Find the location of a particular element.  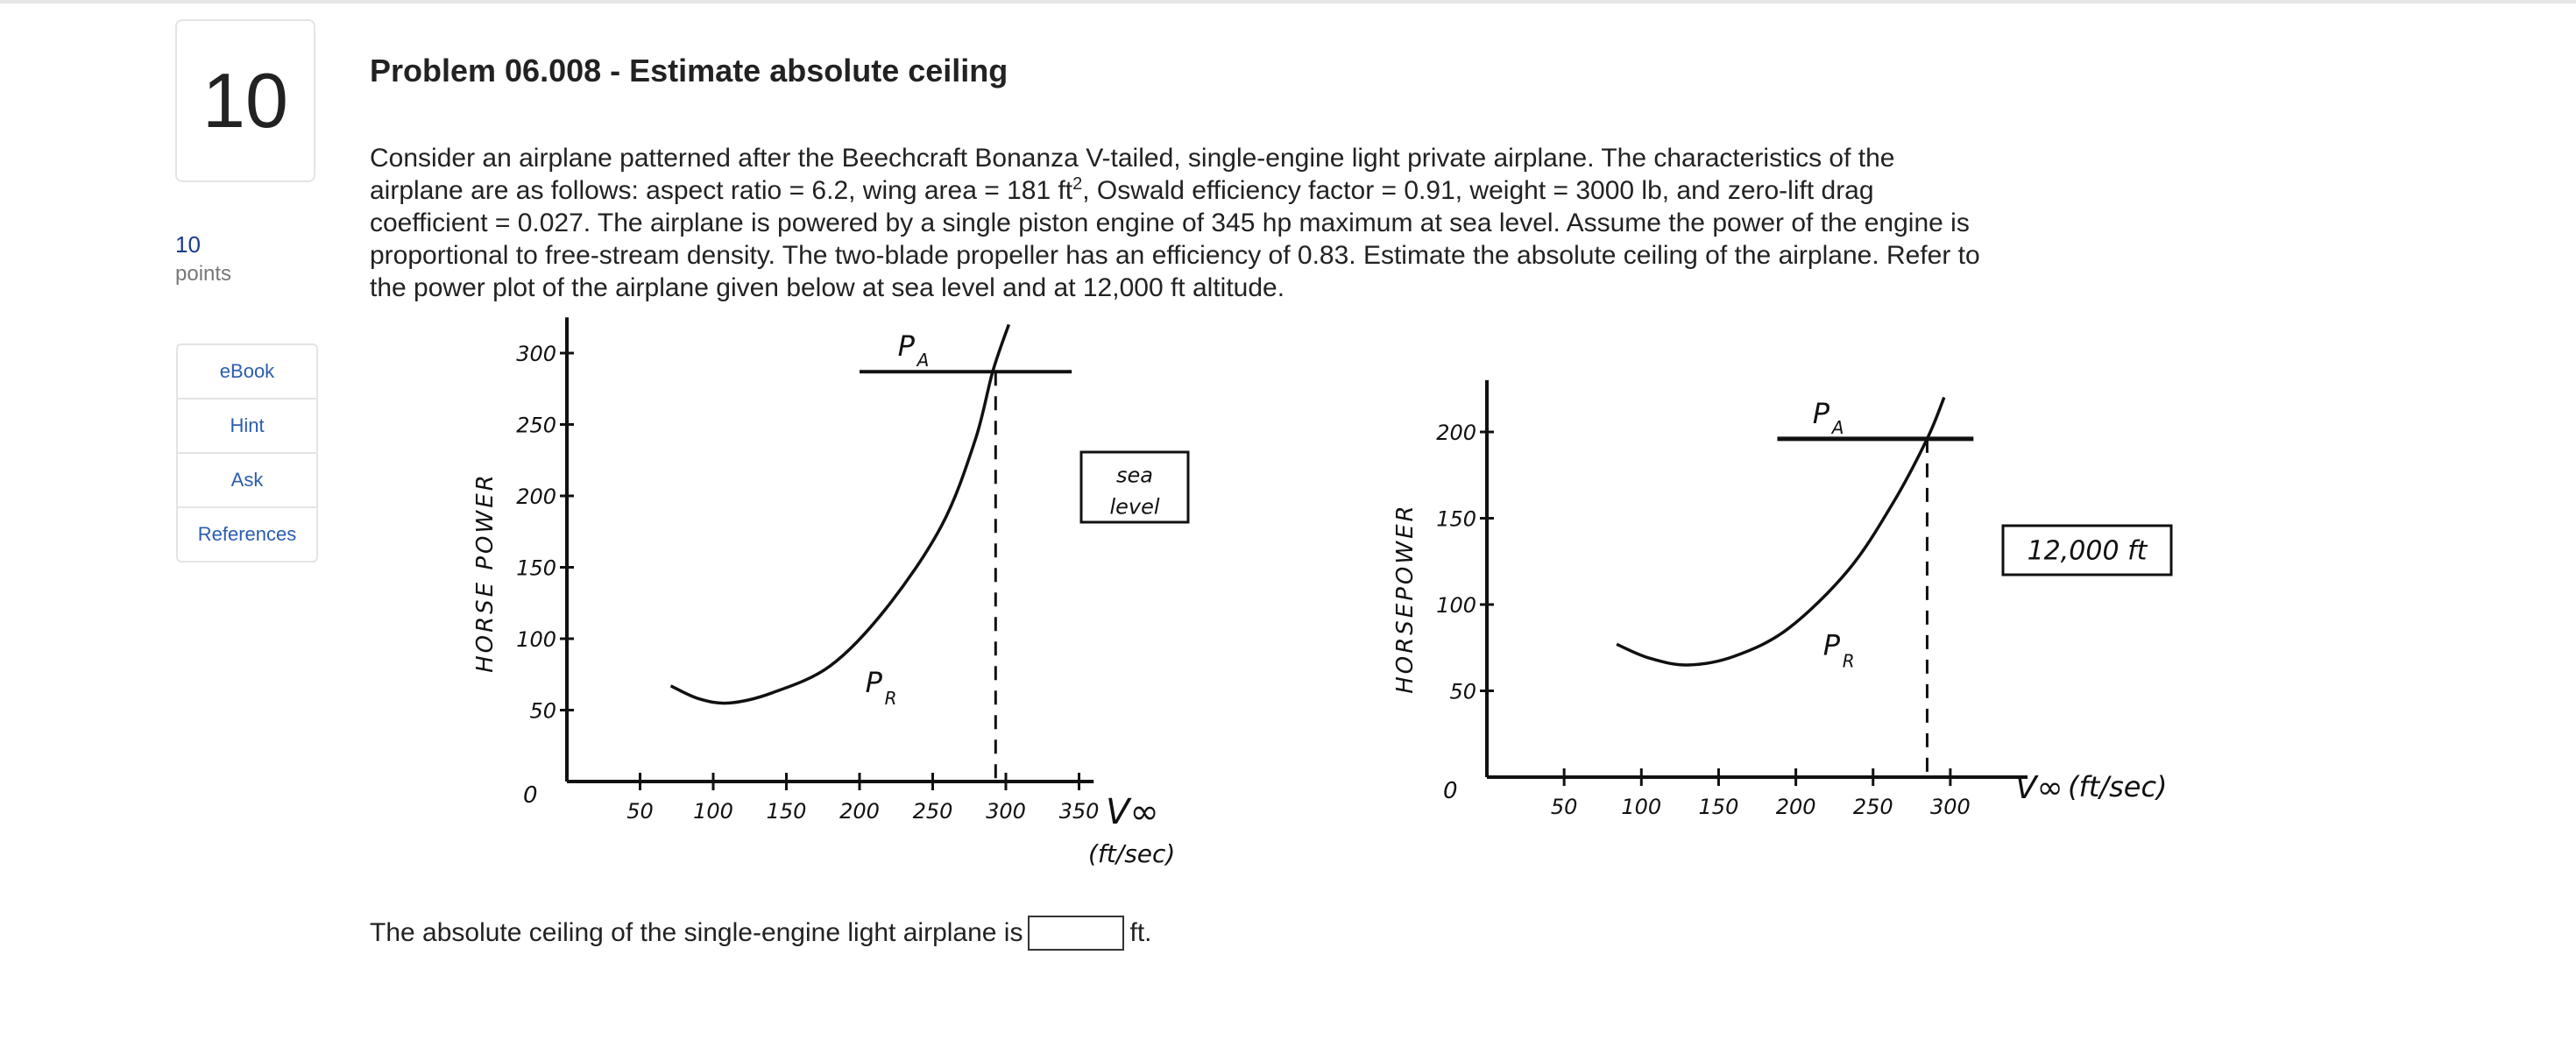

ask-button: Ask is located at coordinates (247, 481).